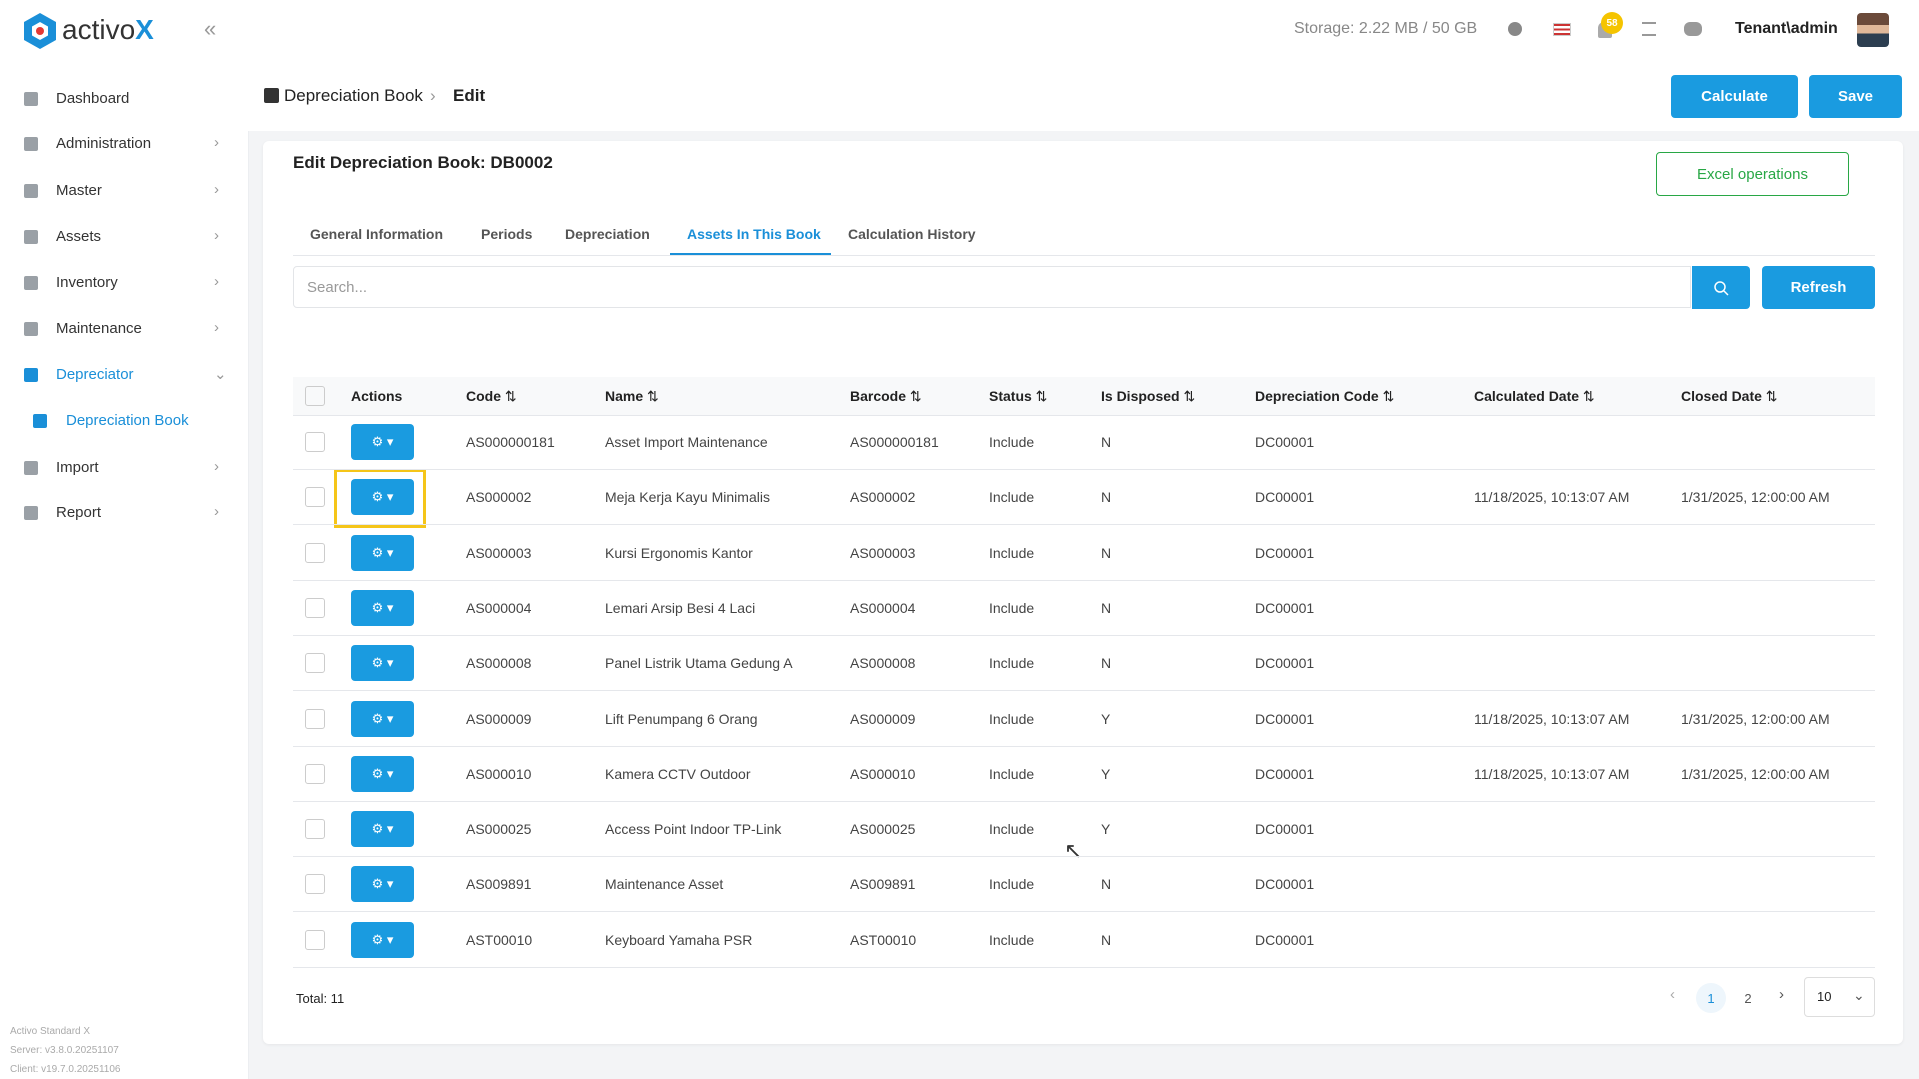  What do you see at coordinates (79, 236) in the screenshot?
I see `menu-item: Assets` at bounding box center [79, 236].